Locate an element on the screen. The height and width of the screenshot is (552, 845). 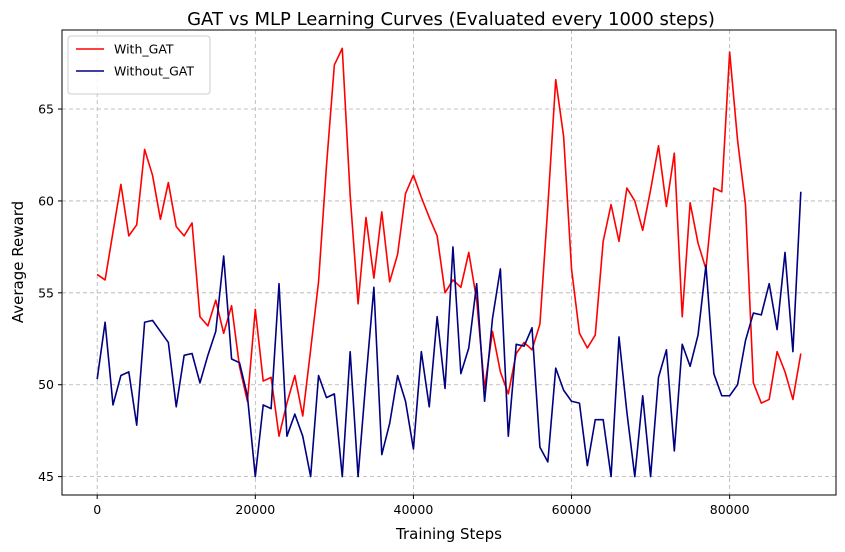
y-tick-label: 60 is located at coordinates (46, 200).